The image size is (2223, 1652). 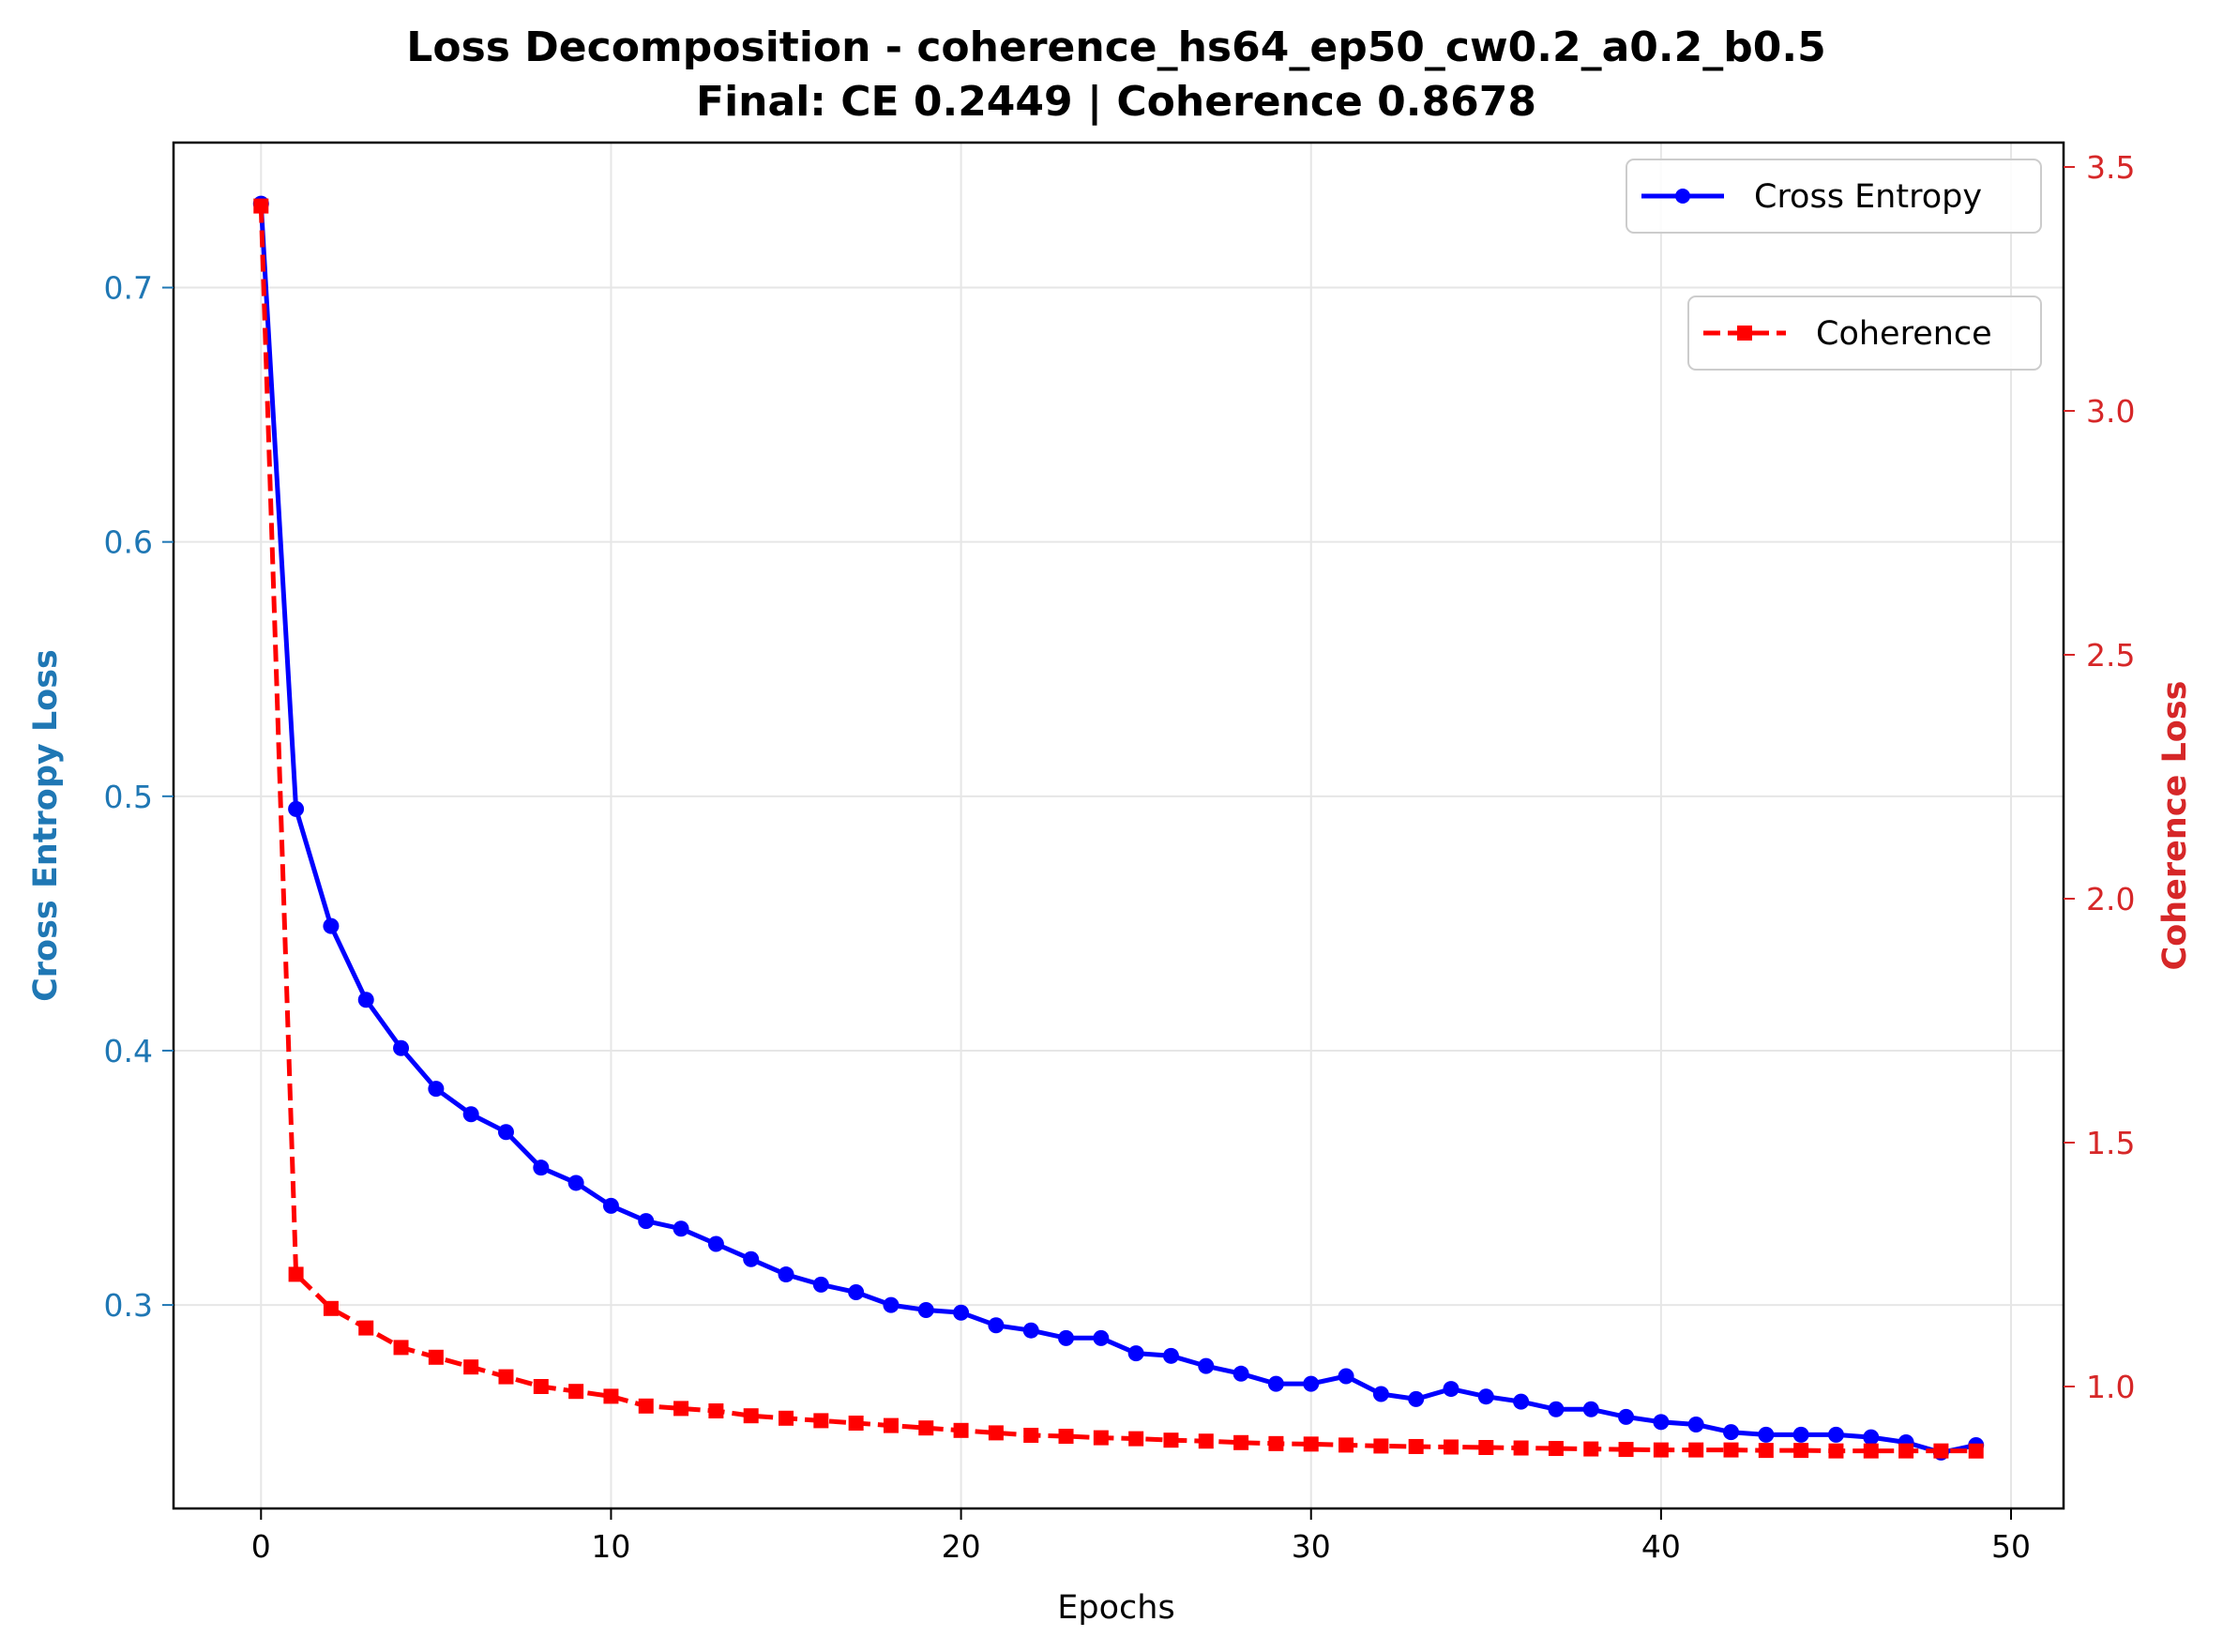 What do you see at coordinates (1661, 1546) in the screenshot?
I see `x-tick-label: 40` at bounding box center [1661, 1546].